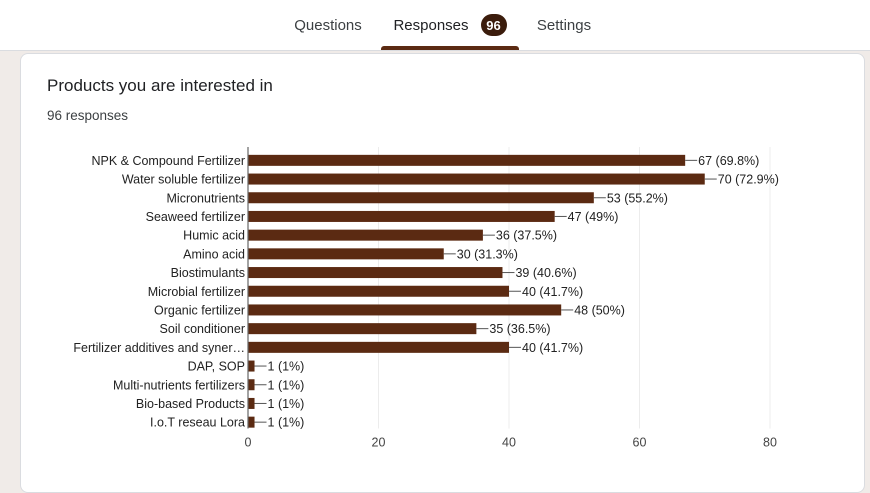 The width and height of the screenshot is (870, 493). I want to click on top-tab-bar: Questions Responses 96 Settings, so click(435, 25).